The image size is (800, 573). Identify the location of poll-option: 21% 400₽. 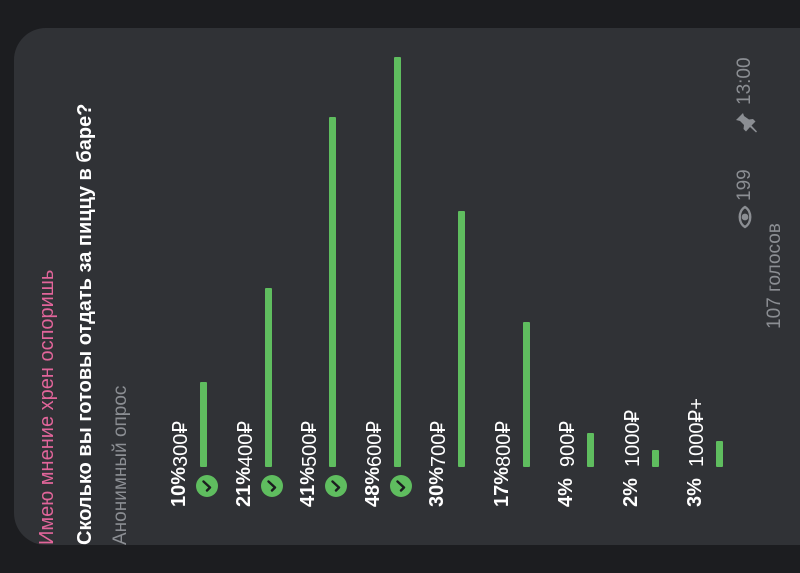
(259, 305).